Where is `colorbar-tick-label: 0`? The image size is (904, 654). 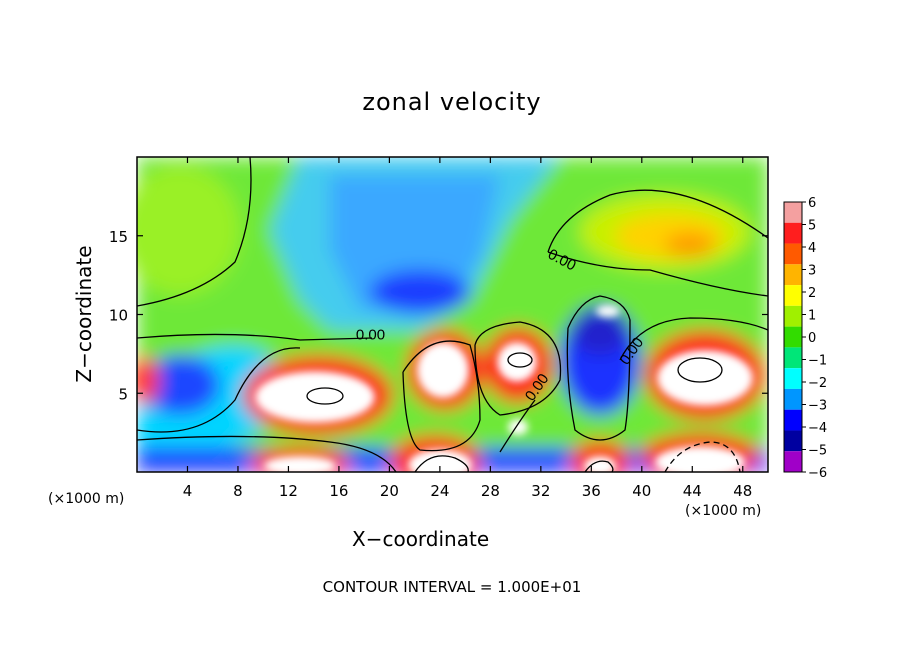
colorbar-tick-label: 0 is located at coordinates (812, 338).